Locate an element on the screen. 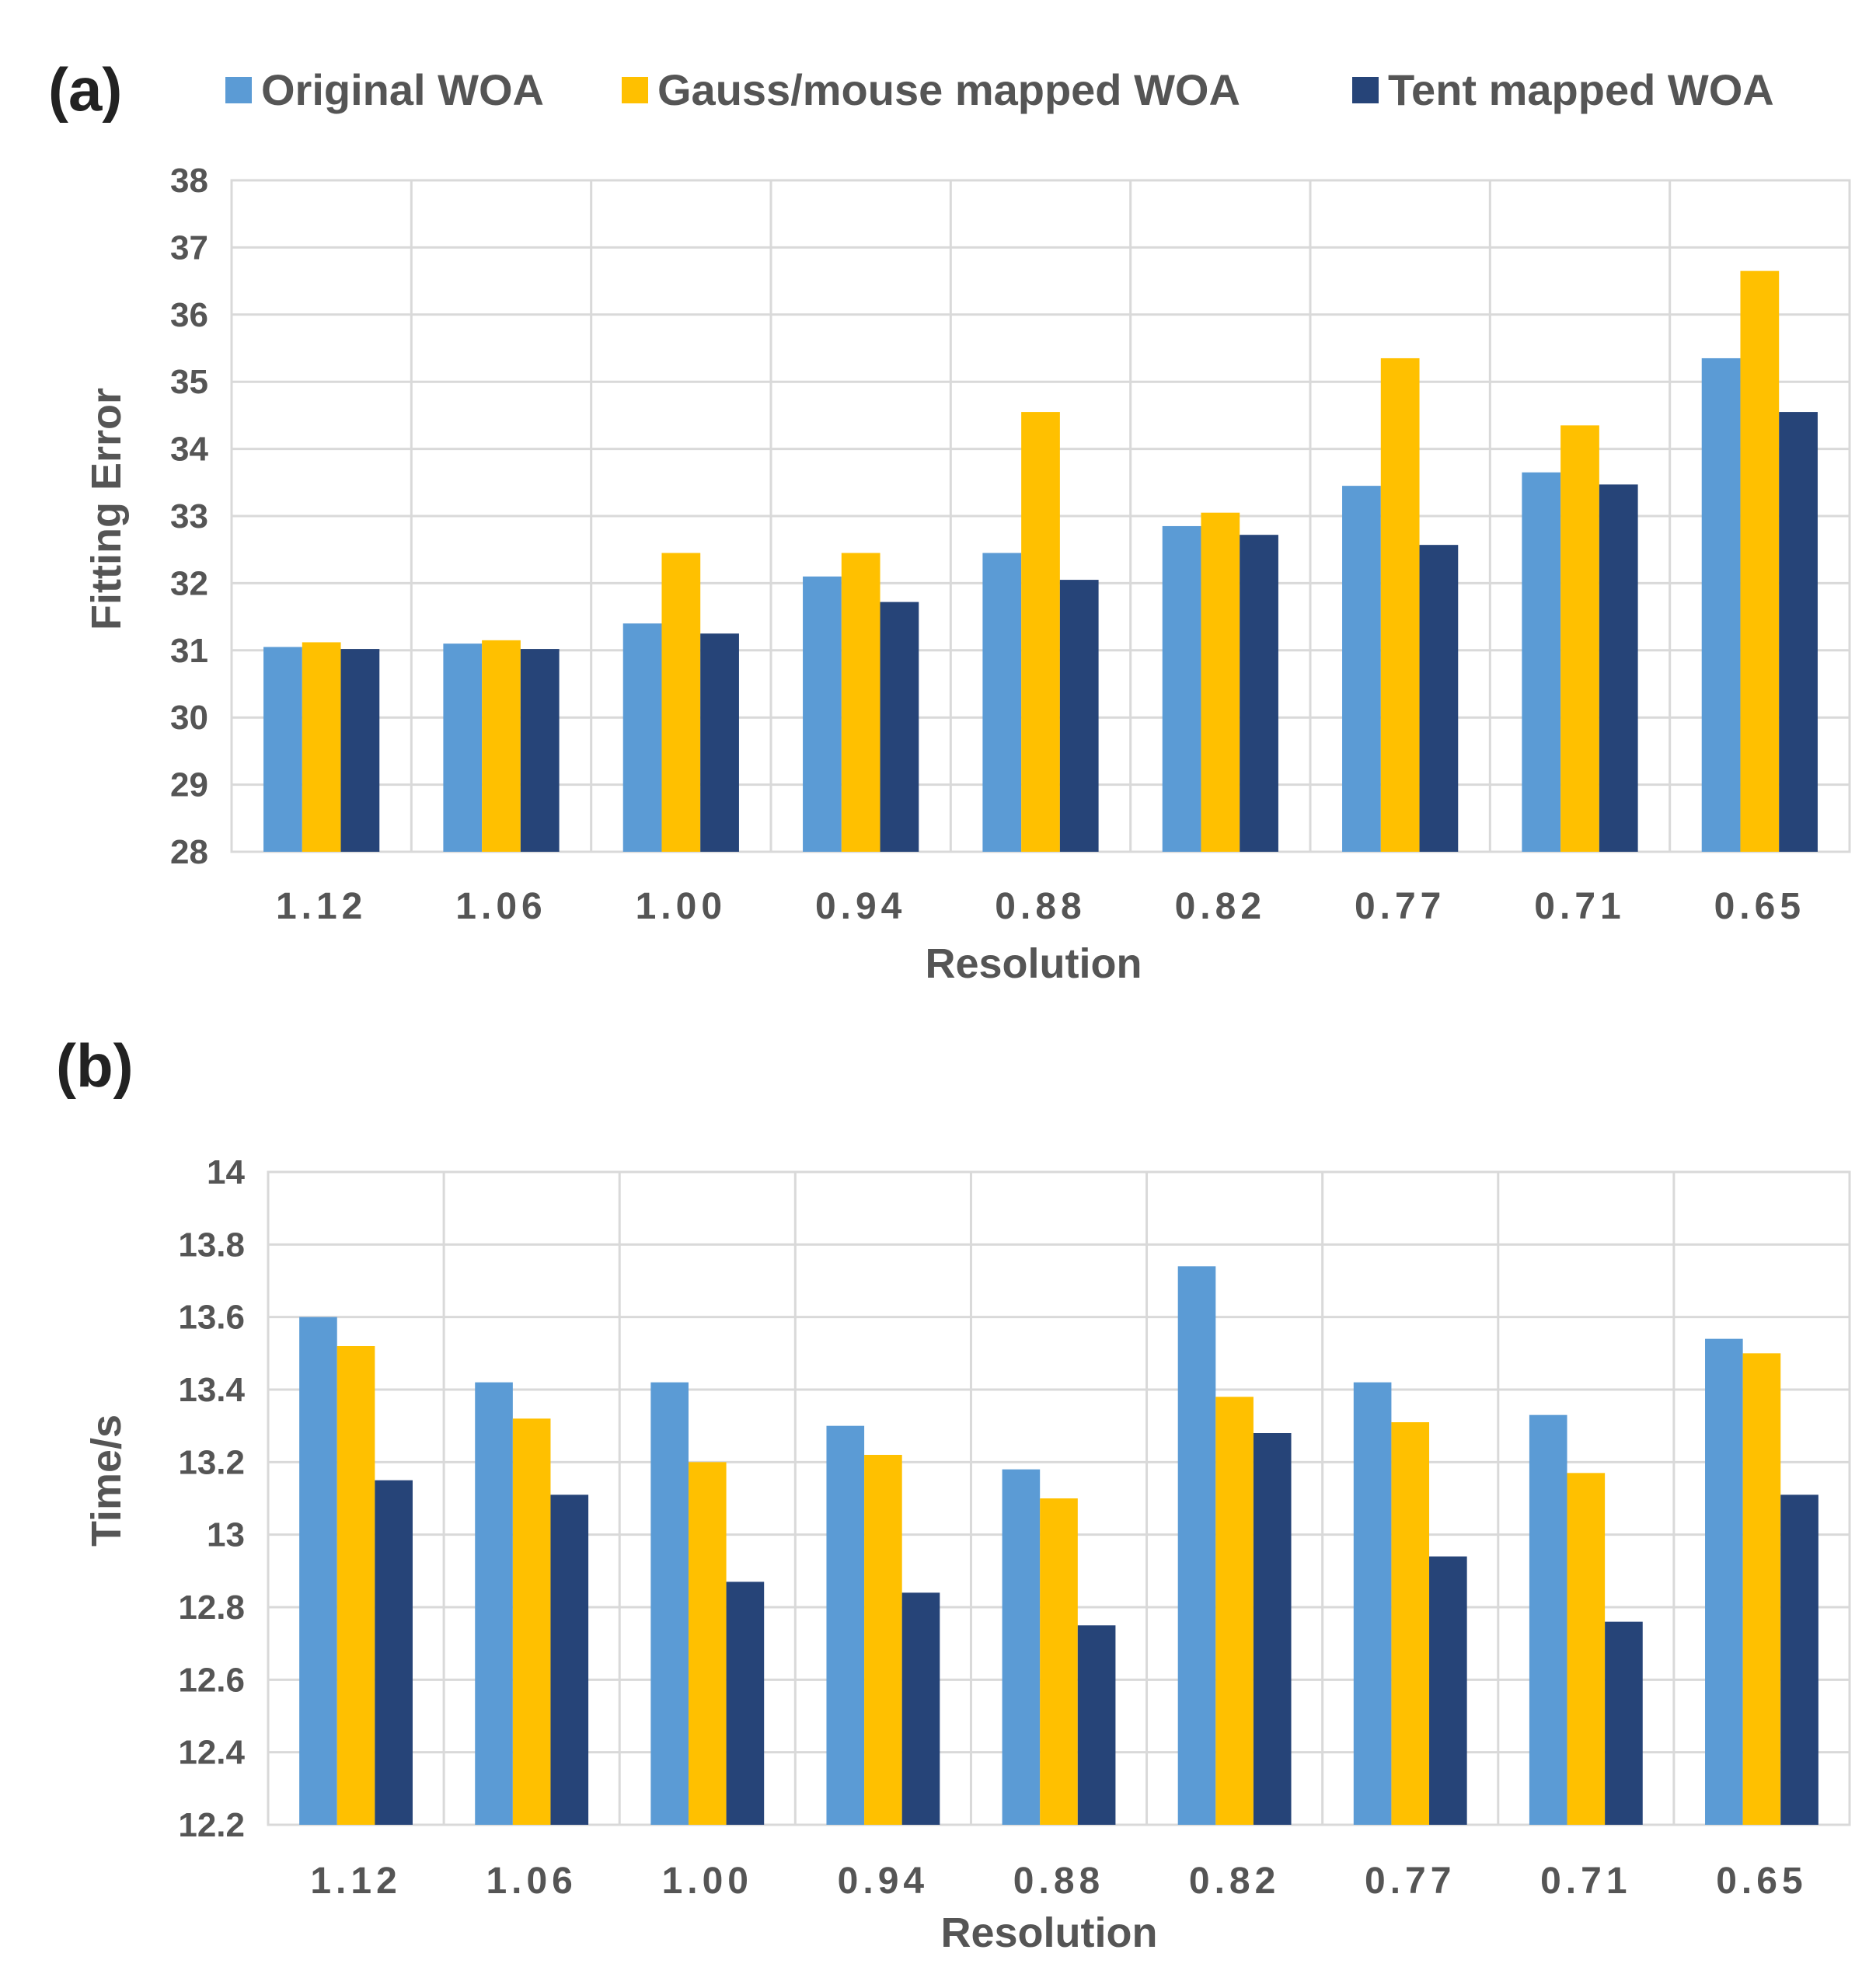 This screenshot has width=1876, height=1988. y-tick-labels-b: 12.2 12.4 12.6 12.8 13 13.2 13.4 13.6 13.8 14 is located at coordinates (211, 1498).